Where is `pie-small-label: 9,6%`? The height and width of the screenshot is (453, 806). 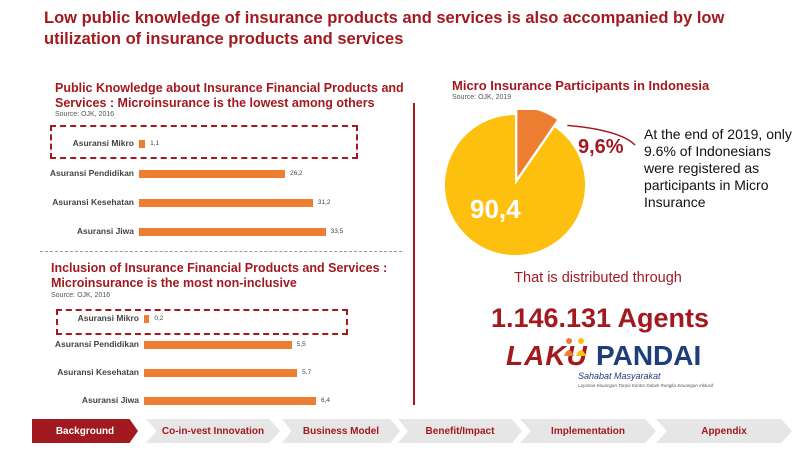
pie-small-label: 9,6% is located at coordinates (601, 147).